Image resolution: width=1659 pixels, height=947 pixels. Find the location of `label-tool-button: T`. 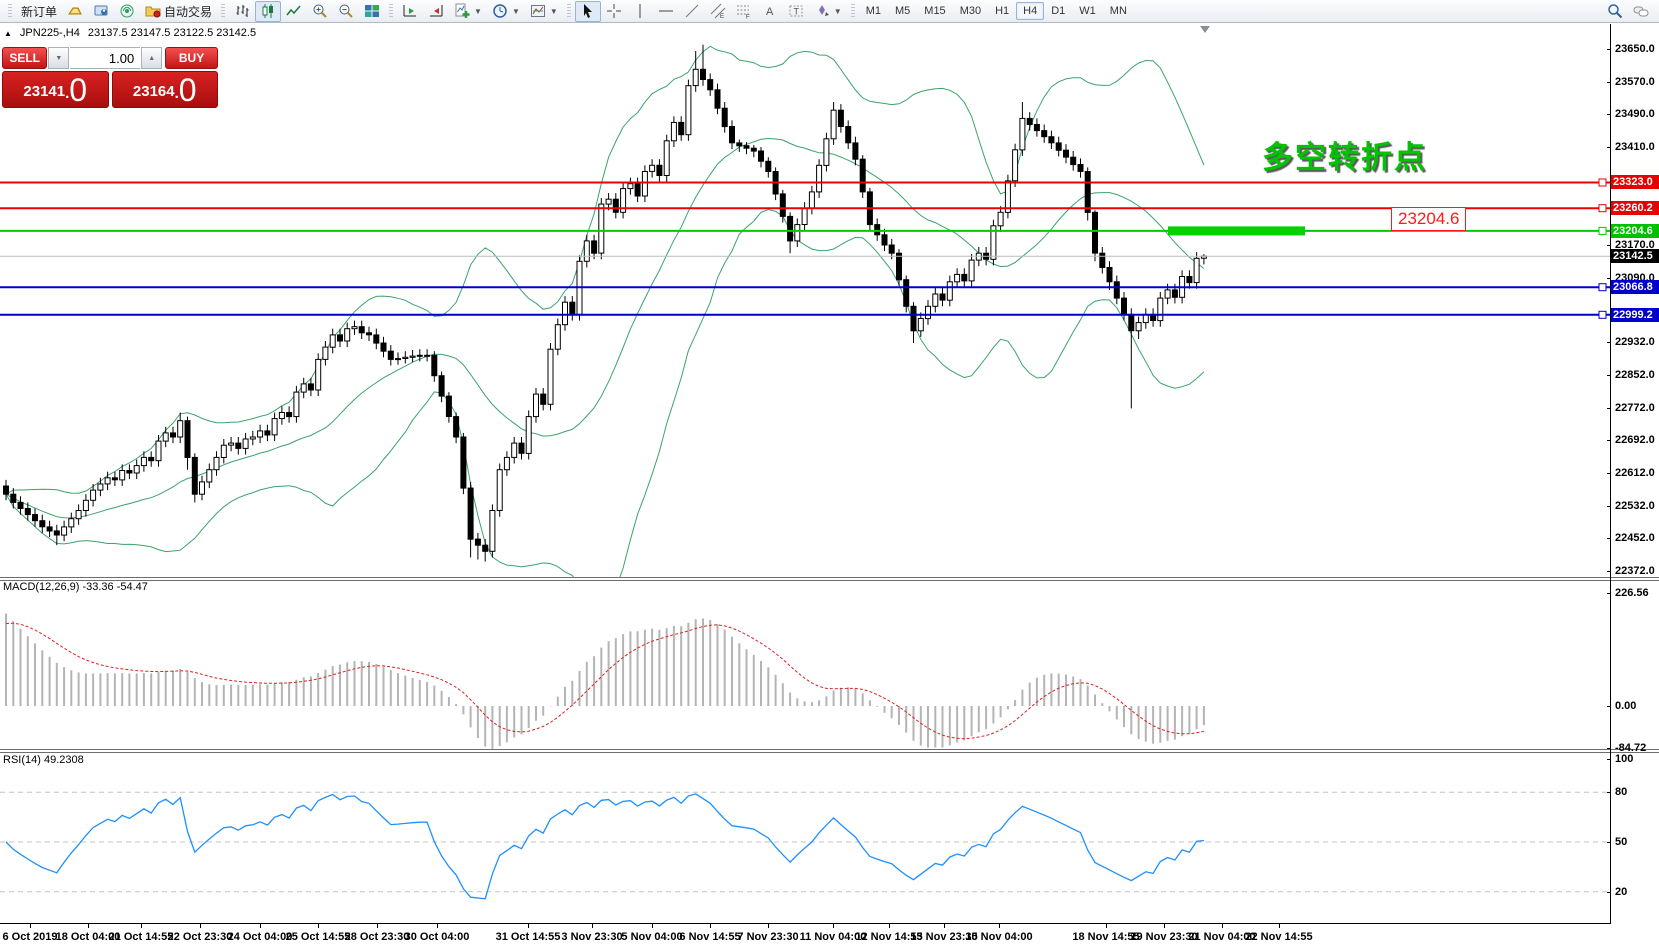

label-tool-button: T is located at coordinates (796, 11).